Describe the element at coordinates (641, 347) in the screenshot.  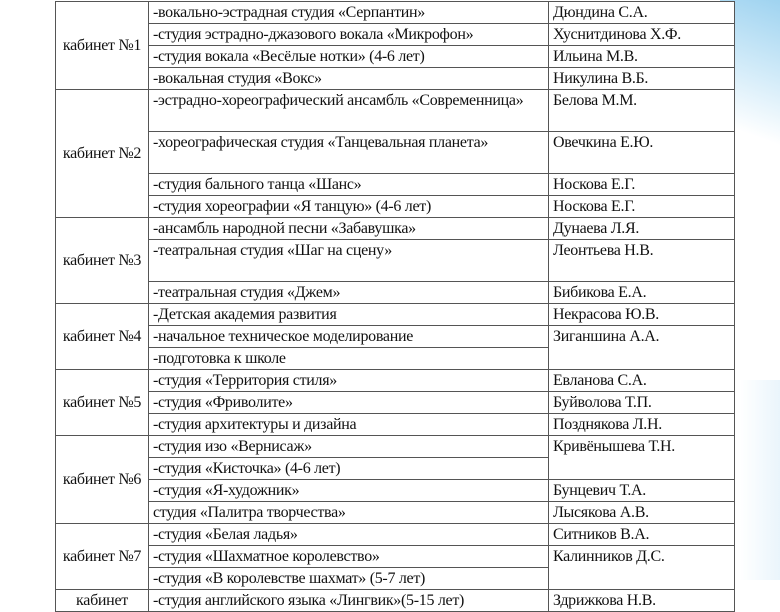
I see `teacher-cell: Зиганшина А.А.` at that location.